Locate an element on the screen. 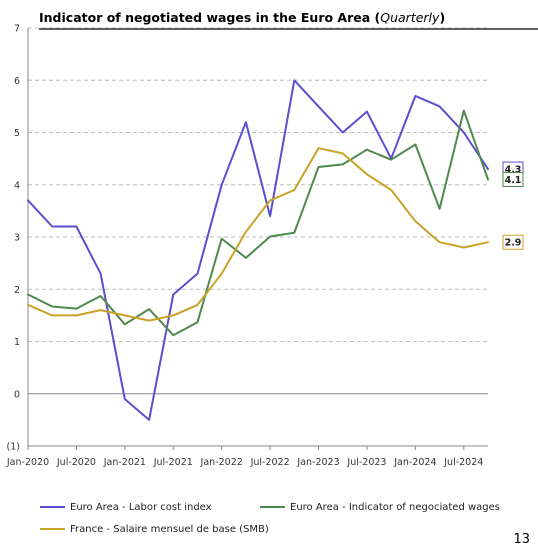 The image size is (538, 556). y-tick-label: 6 is located at coordinates (17, 81).